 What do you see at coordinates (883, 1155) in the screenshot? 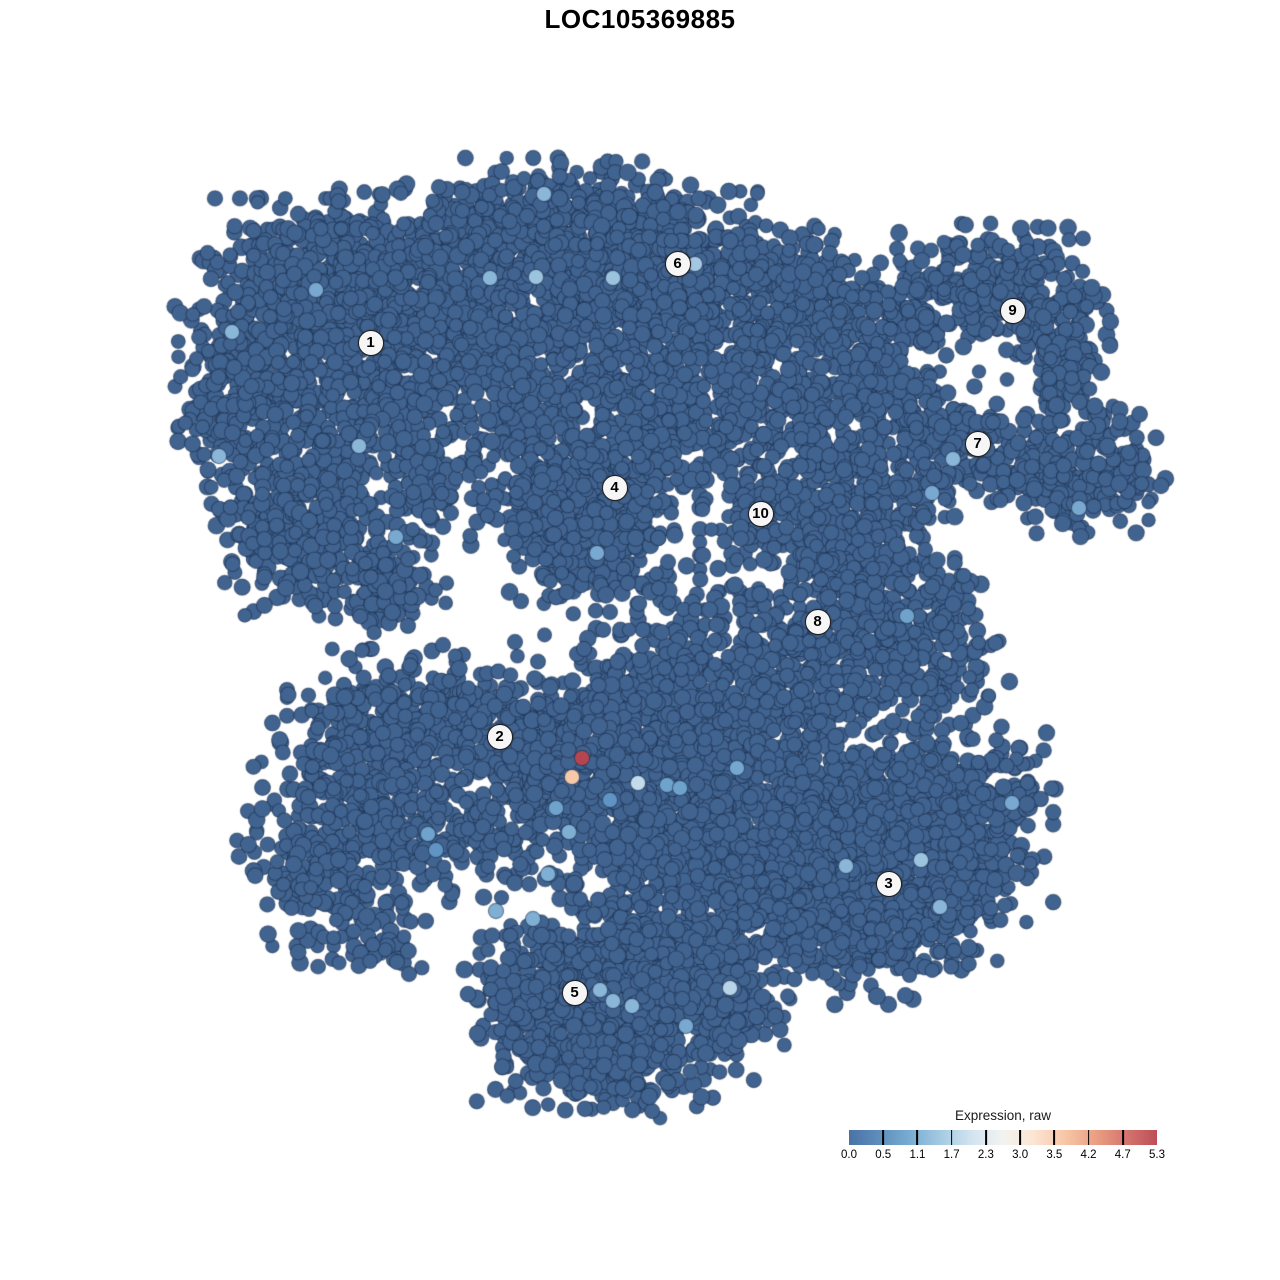
I see `legend-tick-label: 0.5` at bounding box center [883, 1155].